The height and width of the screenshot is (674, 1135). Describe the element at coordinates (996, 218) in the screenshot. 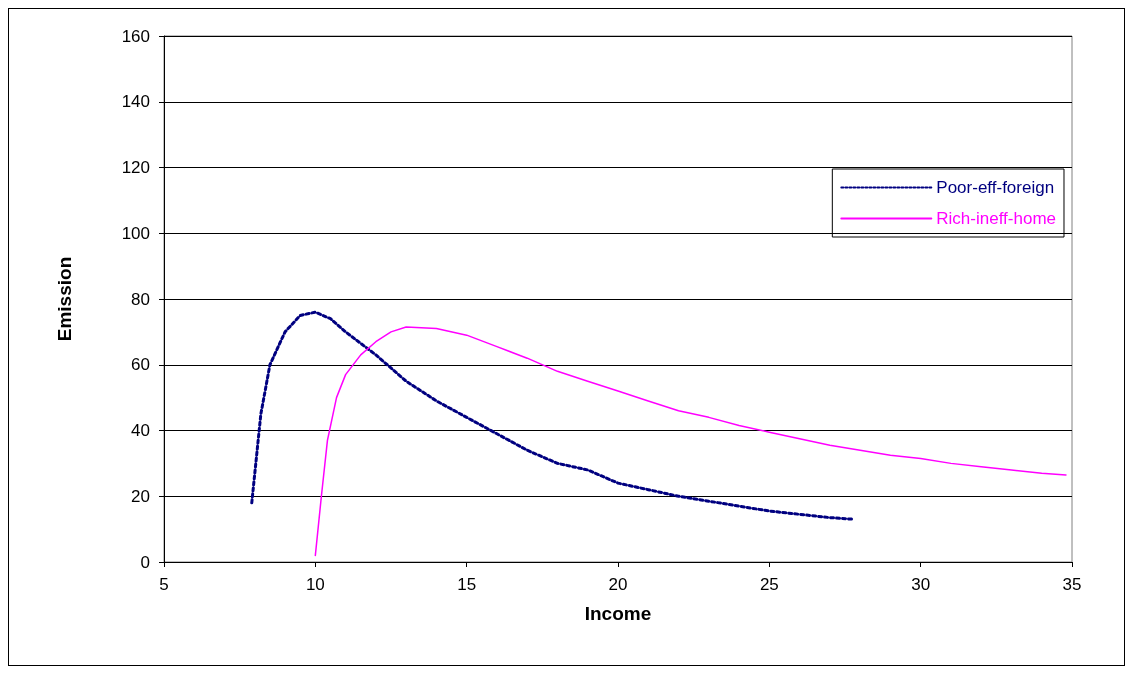

I see `text: Rich-ineff-home` at that location.